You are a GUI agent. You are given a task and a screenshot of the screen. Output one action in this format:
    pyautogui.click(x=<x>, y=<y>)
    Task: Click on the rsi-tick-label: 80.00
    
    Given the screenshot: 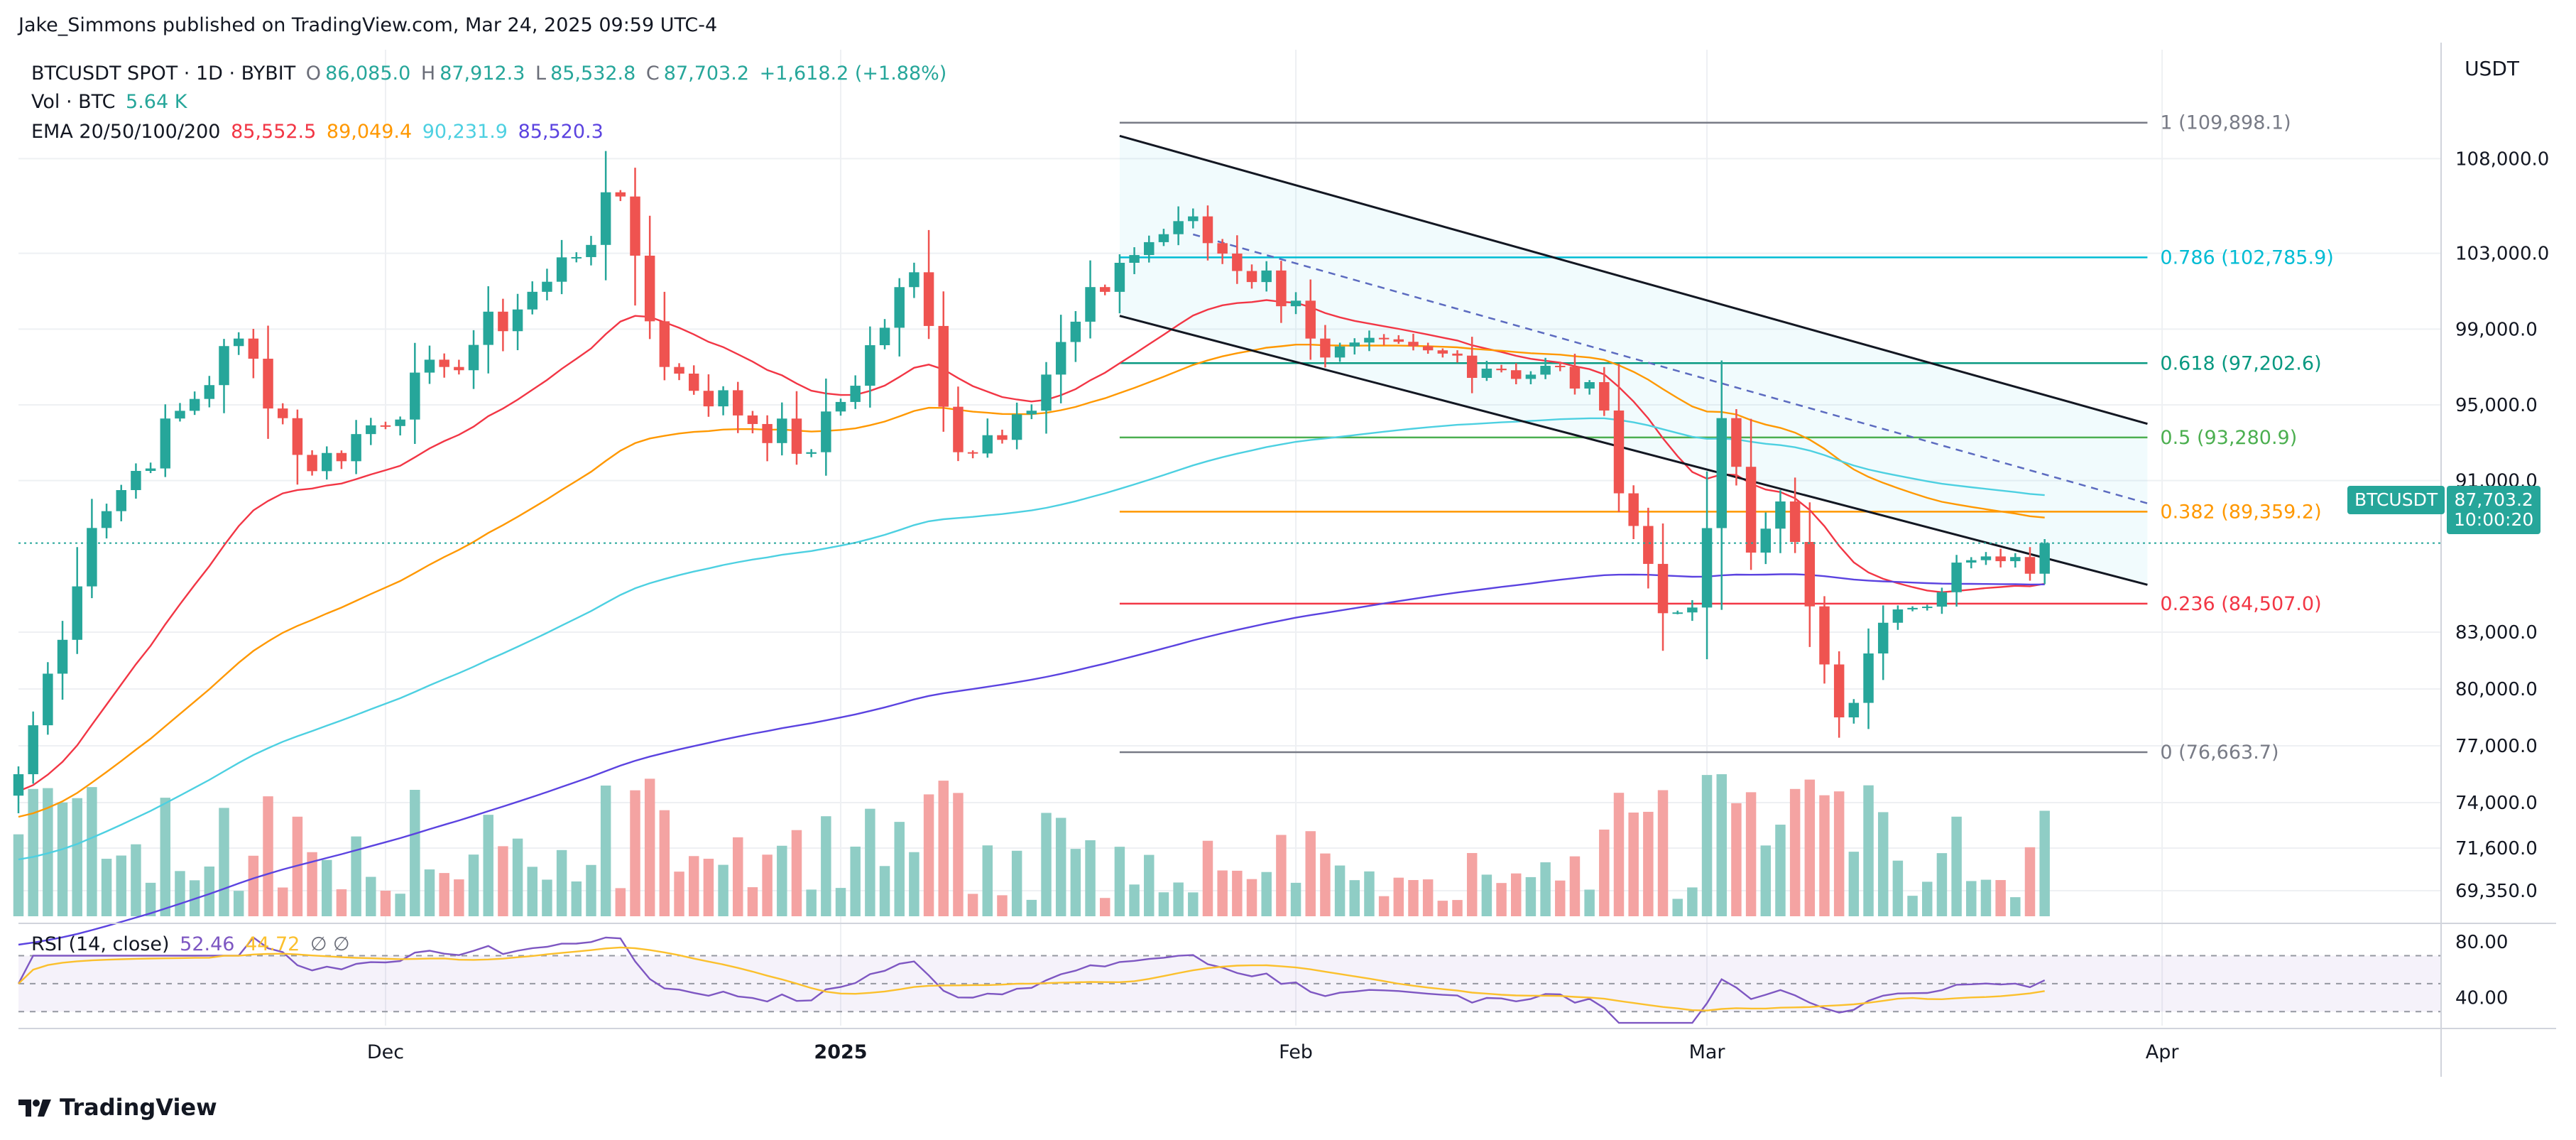 What is the action you would take?
    pyautogui.click(x=2481, y=942)
    